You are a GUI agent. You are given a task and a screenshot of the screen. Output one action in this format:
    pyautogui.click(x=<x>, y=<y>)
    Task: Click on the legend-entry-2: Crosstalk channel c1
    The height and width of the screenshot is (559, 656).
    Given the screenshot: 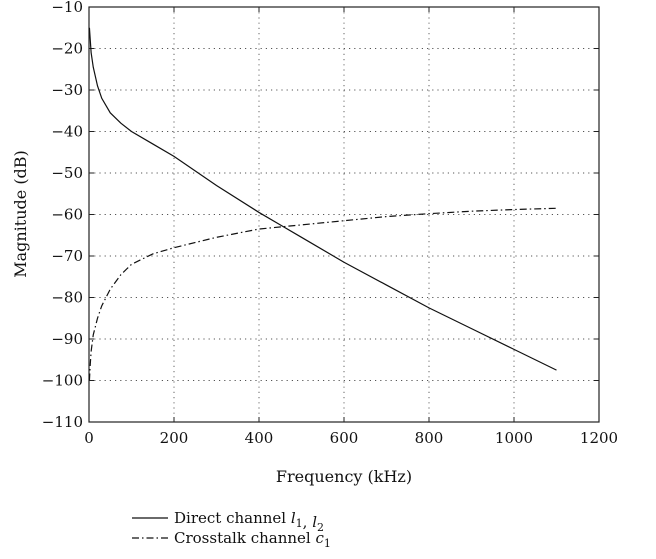 What is the action you would take?
    pyautogui.click(x=252, y=539)
    